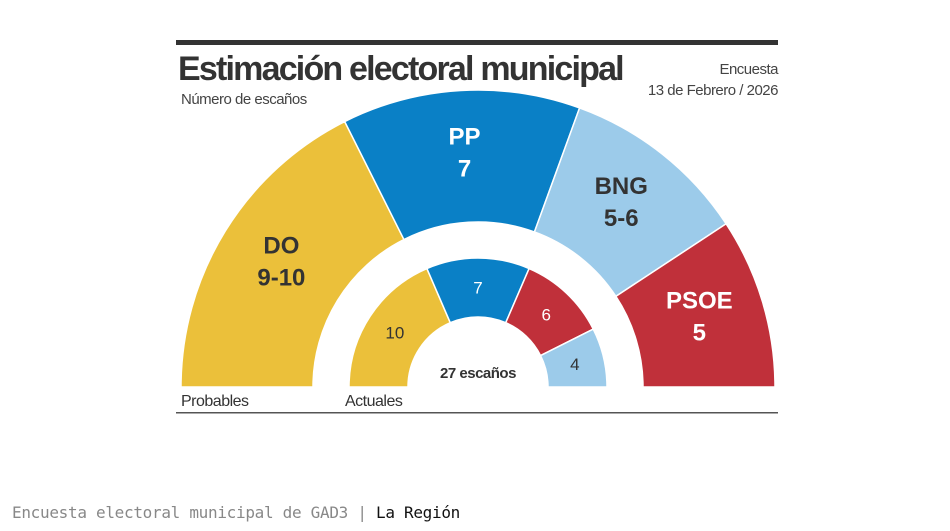 The width and height of the screenshot is (950, 531). Describe the element at coordinates (394, 332) in the screenshot. I see `current-seats-label-do: 10` at that location.